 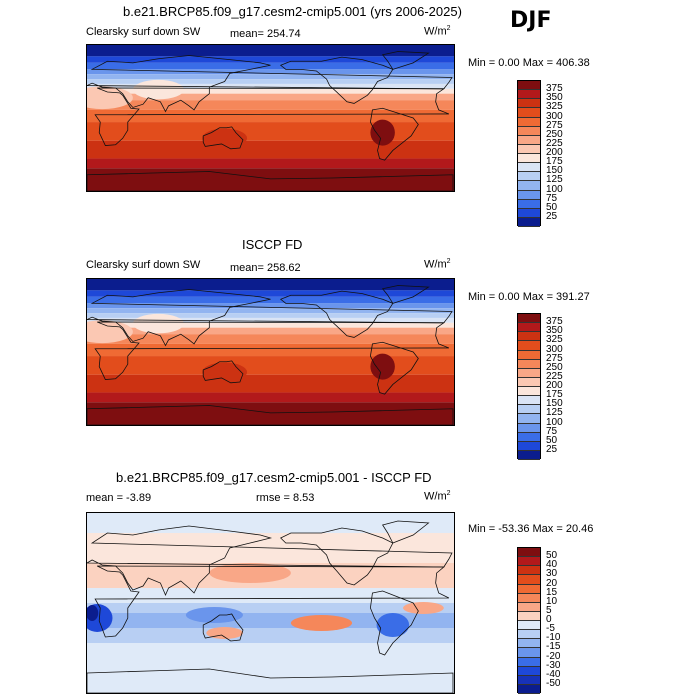 I want to click on colorbar-tick-label: -20, so click(x=553, y=656).